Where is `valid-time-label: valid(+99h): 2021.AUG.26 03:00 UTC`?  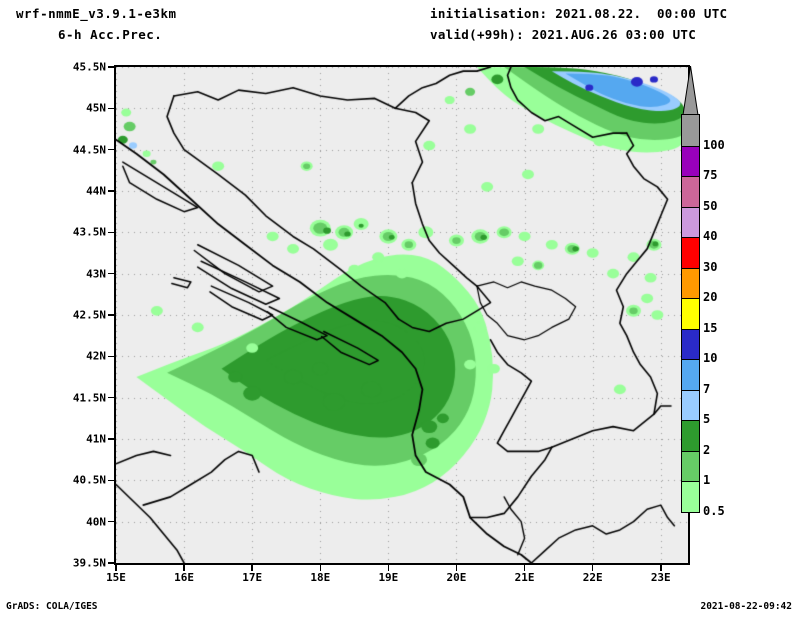
valid-time-label: valid(+99h): 2021.AUG.26 03:00 UTC is located at coordinates (563, 34).